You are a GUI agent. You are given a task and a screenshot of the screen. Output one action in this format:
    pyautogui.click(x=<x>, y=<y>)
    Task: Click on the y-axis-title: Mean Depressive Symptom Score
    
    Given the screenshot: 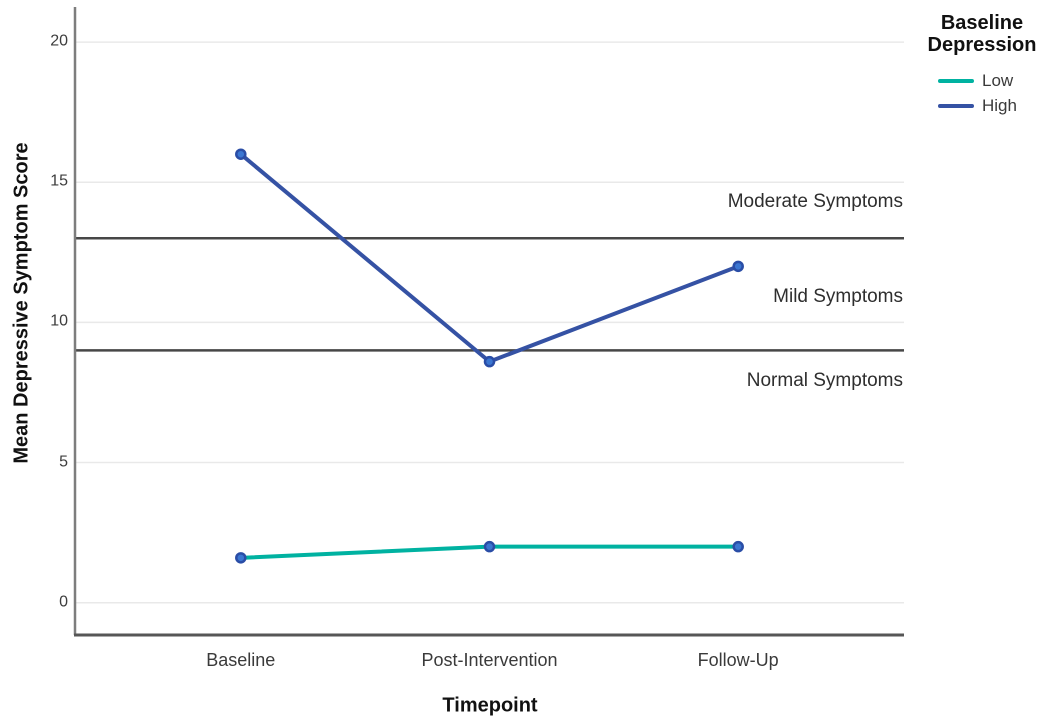 What is the action you would take?
    pyautogui.click(x=21, y=303)
    